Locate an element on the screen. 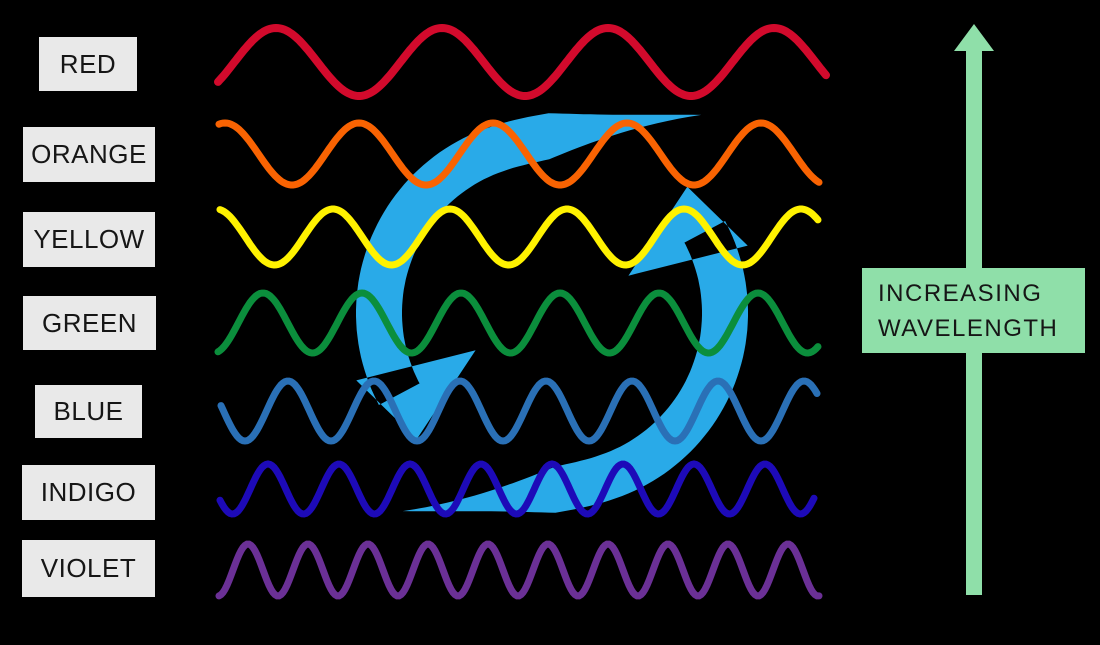 This screenshot has width=1100, height=645. label-indigo: INDIGO is located at coordinates (88, 492).